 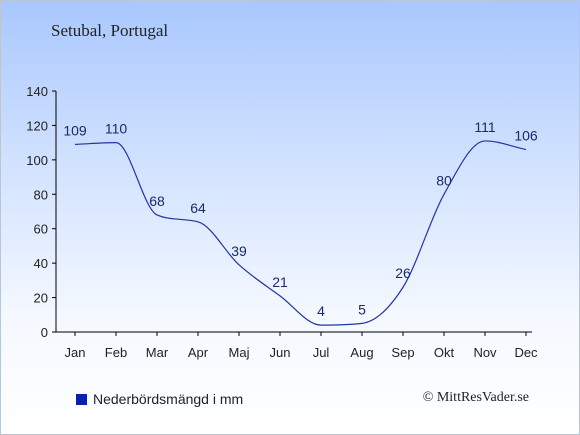 What do you see at coordinates (116, 129) in the screenshot?
I see `data-label: 110` at bounding box center [116, 129].